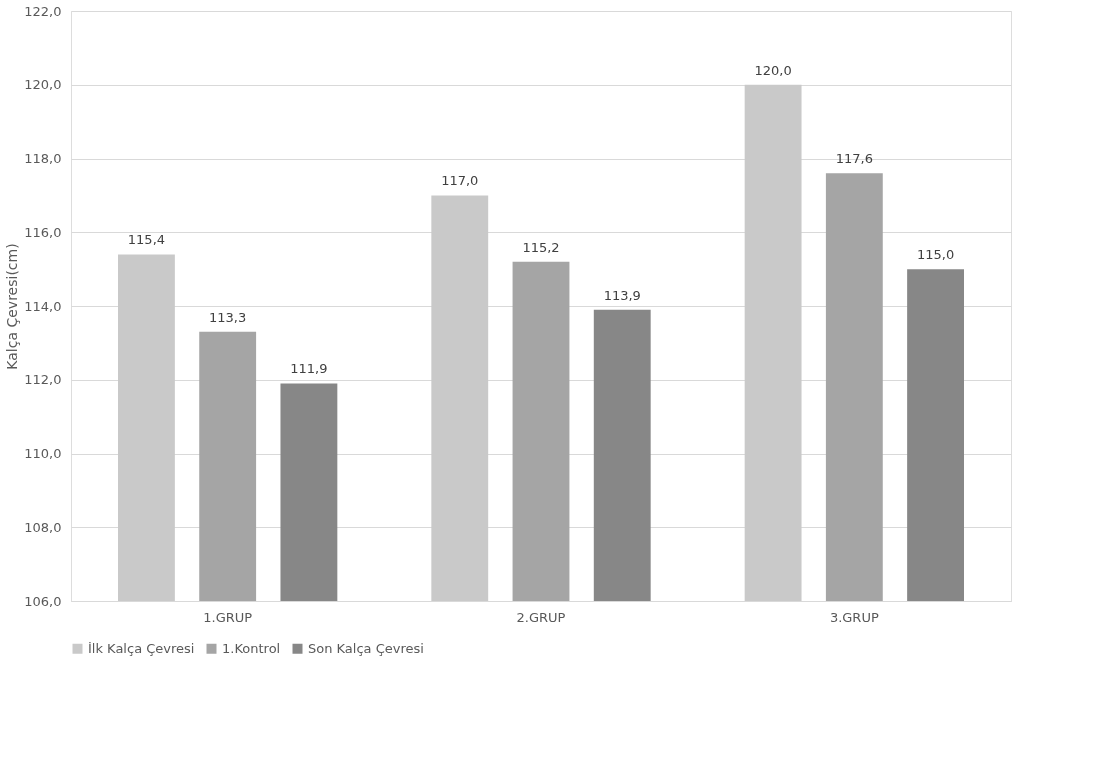 Image resolution: width=1109 pixels, height=781 pixels. I want to click on y-tick-label: 118,0, so click(43, 158).